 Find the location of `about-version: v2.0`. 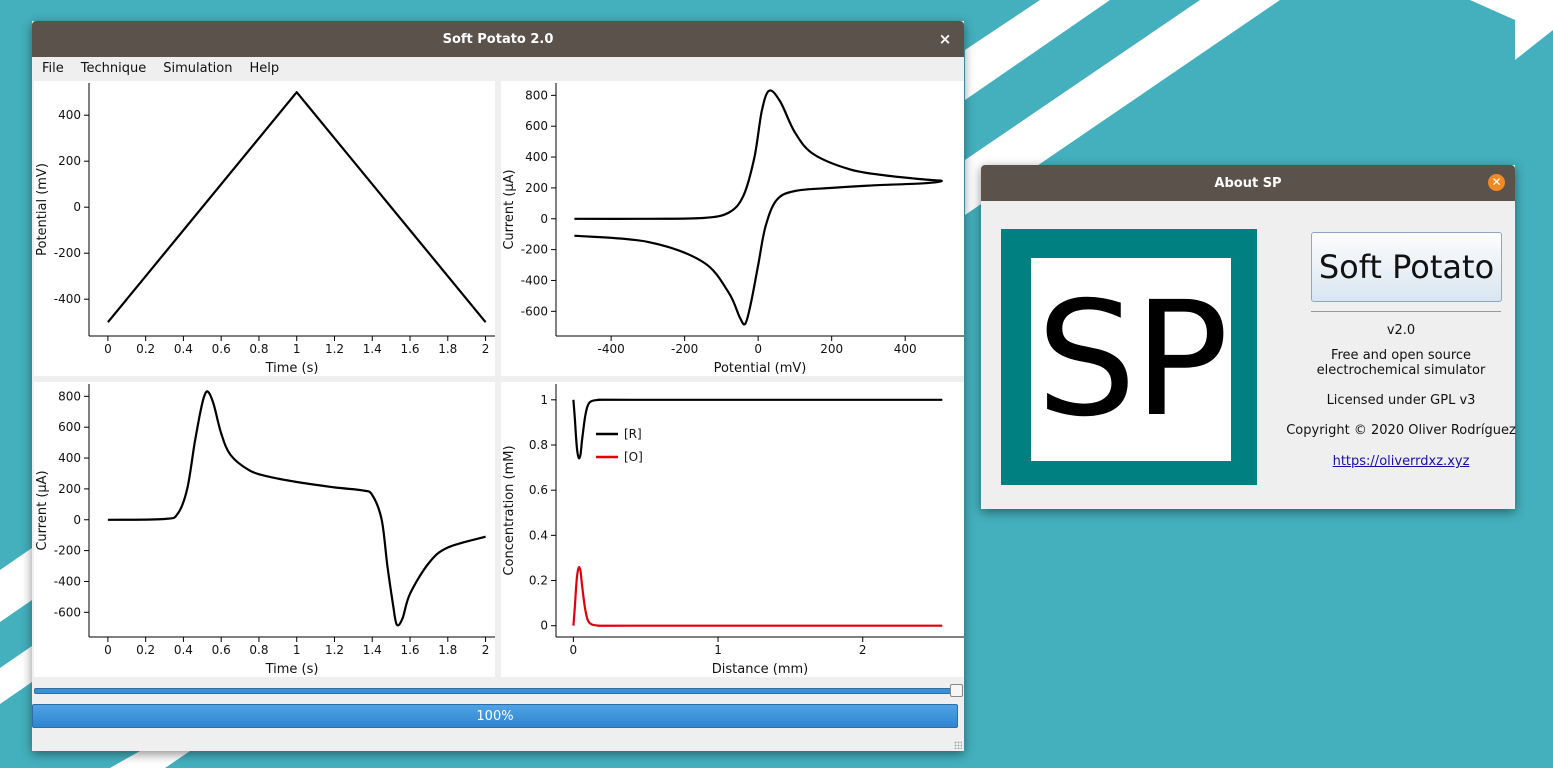

about-version: v2.0 is located at coordinates (1401, 330).